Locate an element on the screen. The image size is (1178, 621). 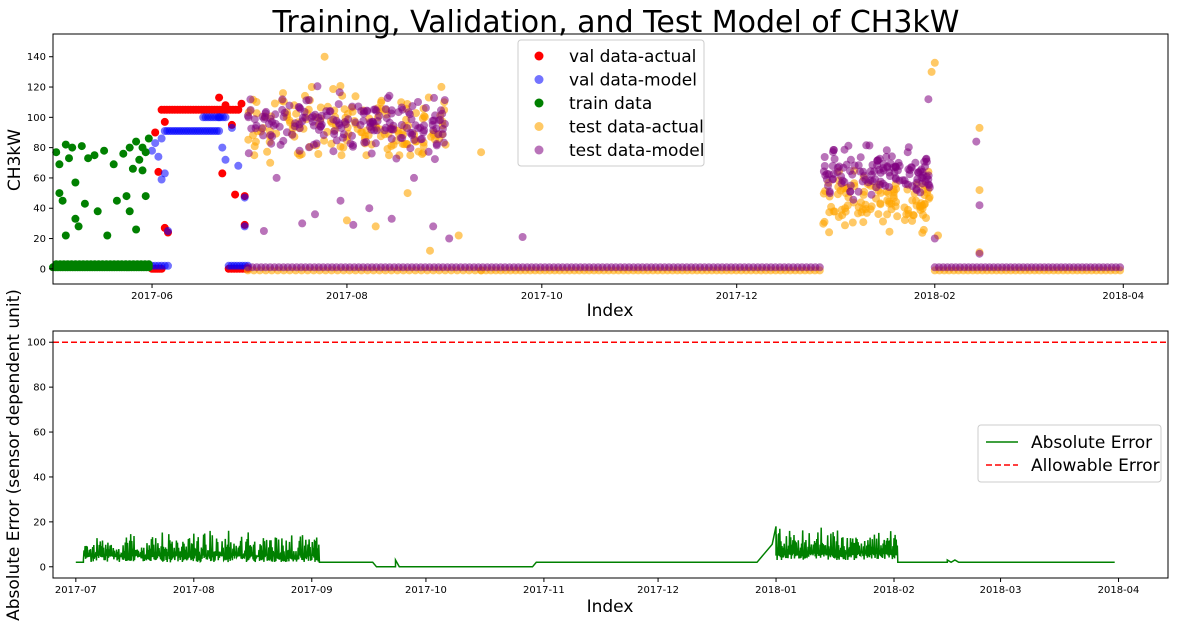
y-tick-label: 20 is located at coordinates (39, 522).